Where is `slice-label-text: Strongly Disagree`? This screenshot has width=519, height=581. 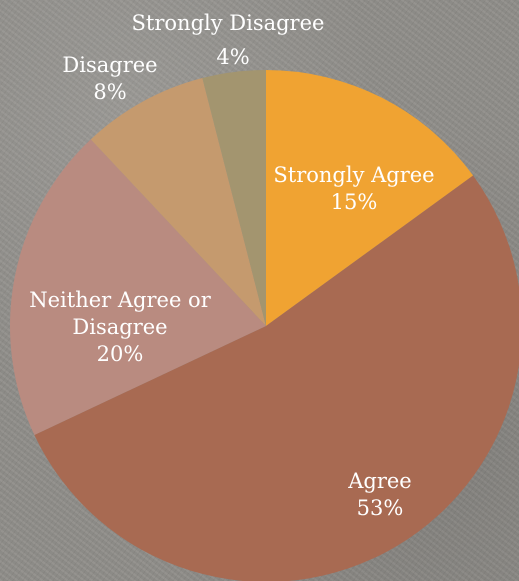
slice-label-text: Strongly Disagree is located at coordinates (228, 23).